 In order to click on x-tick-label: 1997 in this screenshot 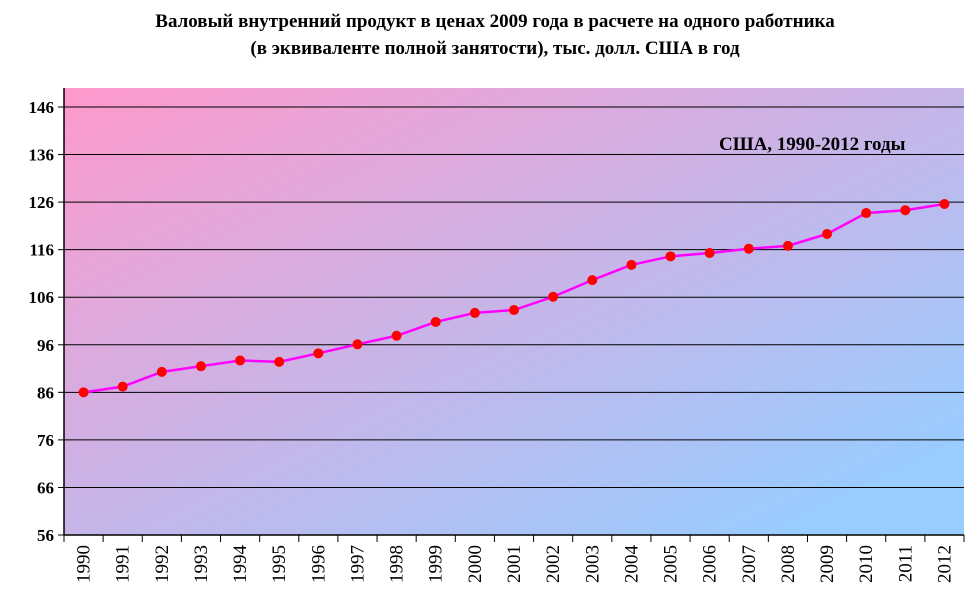, I will do `click(357, 564)`.